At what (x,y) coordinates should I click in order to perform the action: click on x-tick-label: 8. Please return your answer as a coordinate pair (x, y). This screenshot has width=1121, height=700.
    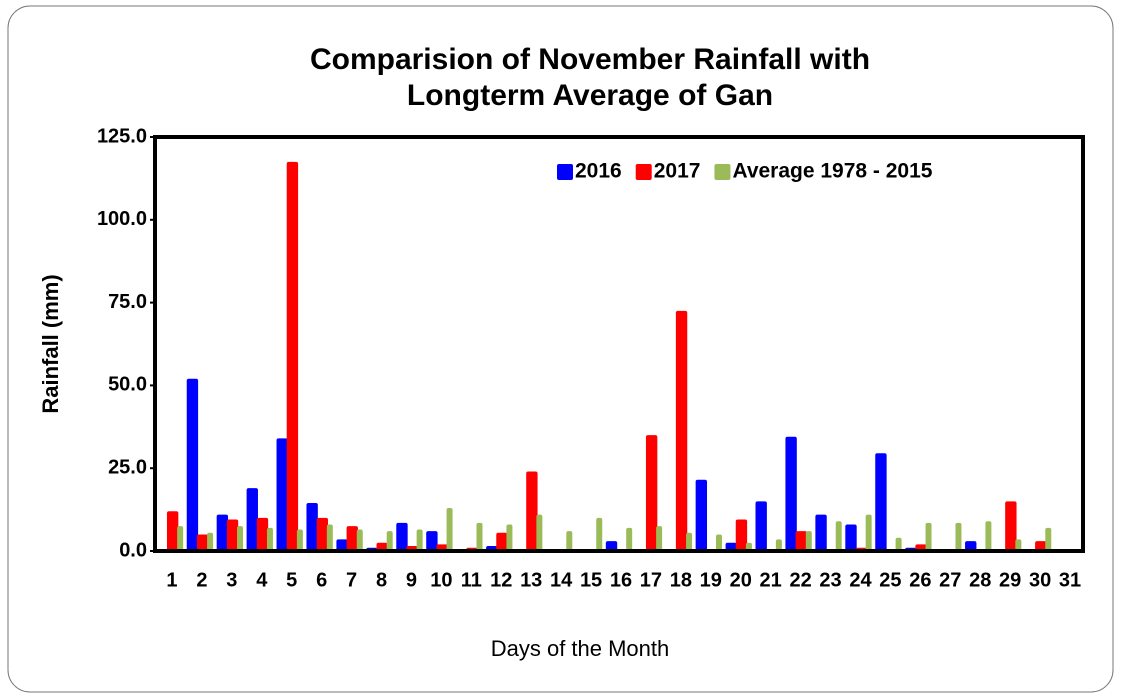
    Looking at the image, I should click on (381, 580).